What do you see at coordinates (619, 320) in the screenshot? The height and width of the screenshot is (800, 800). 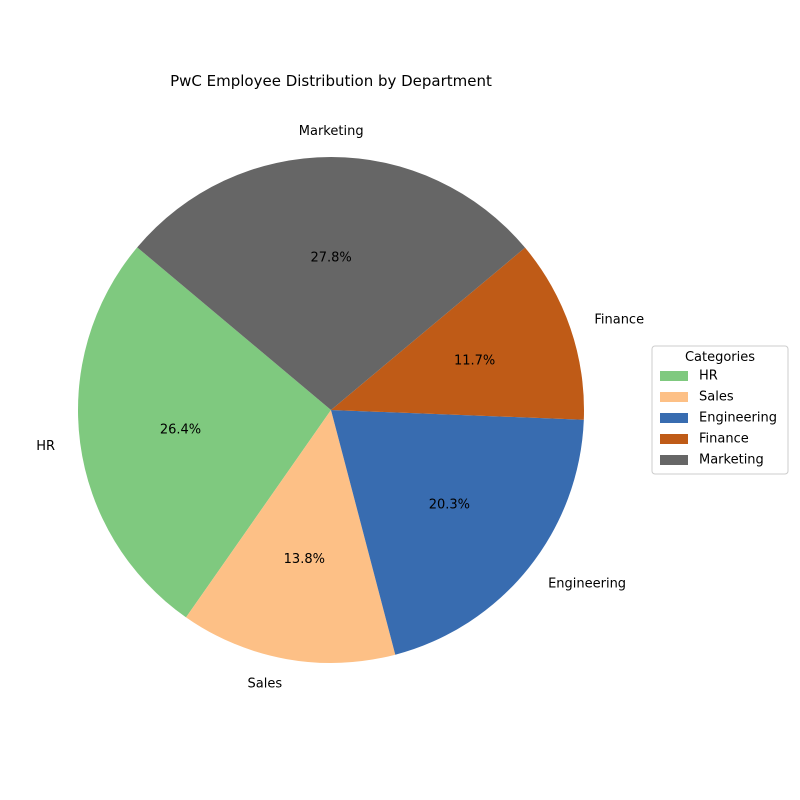 I see `slice-label-finance: Finance` at bounding box center [619, 320].